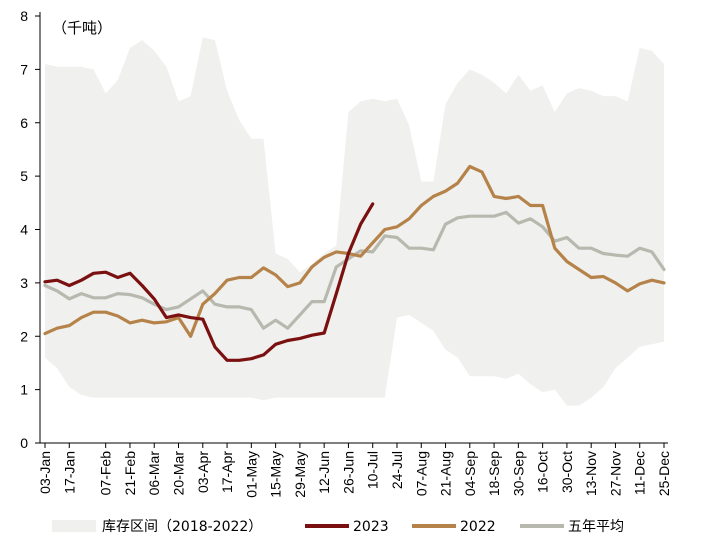 The height and width of the screenshot is (550, 707). Describe the element at coordinates (518, 473) in the screenshot. I see `x-tick-label: 30-Sep` at that location.